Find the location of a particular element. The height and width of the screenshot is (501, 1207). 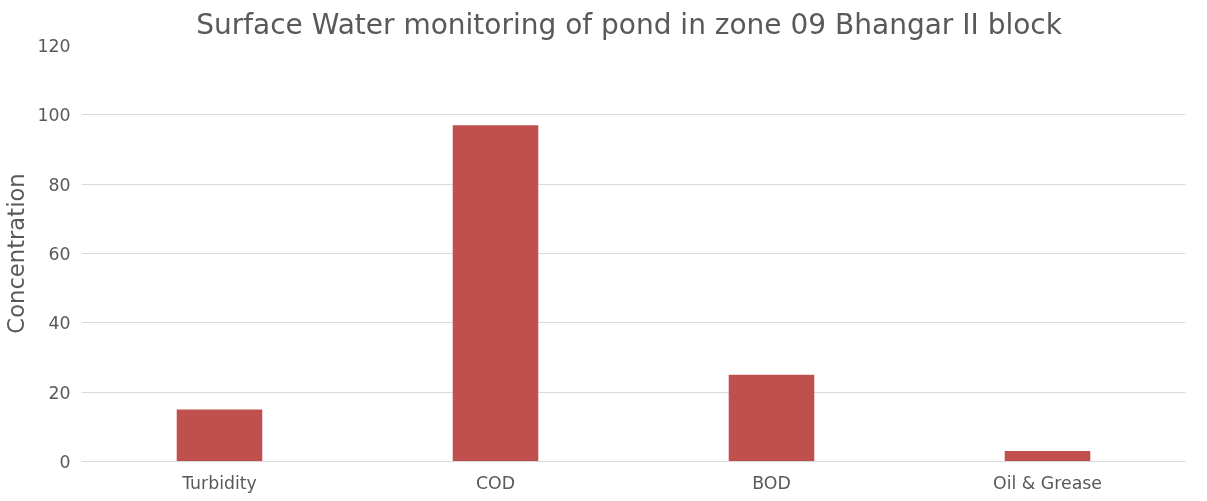

y-tick-label: 120 is located at coordinates (54, 46).